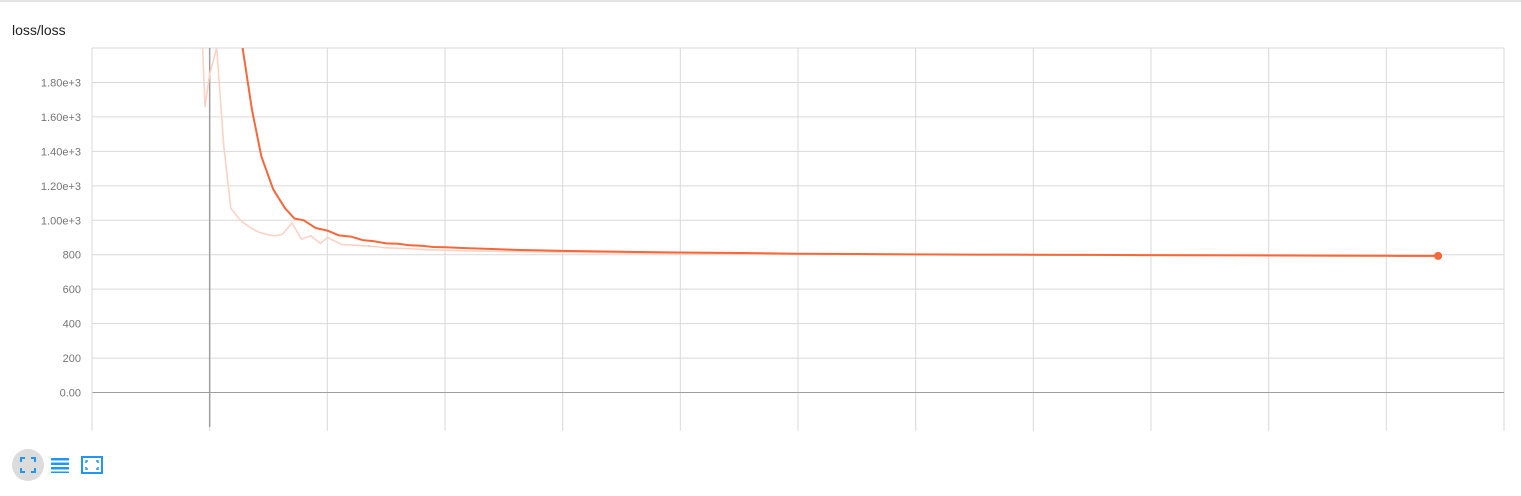 The height and width of the screenshot is (496, 1521). Describe the element at coordinates (61, 221) in the screenshot. I see `y-tick-label: 1.00e+3` at that location.